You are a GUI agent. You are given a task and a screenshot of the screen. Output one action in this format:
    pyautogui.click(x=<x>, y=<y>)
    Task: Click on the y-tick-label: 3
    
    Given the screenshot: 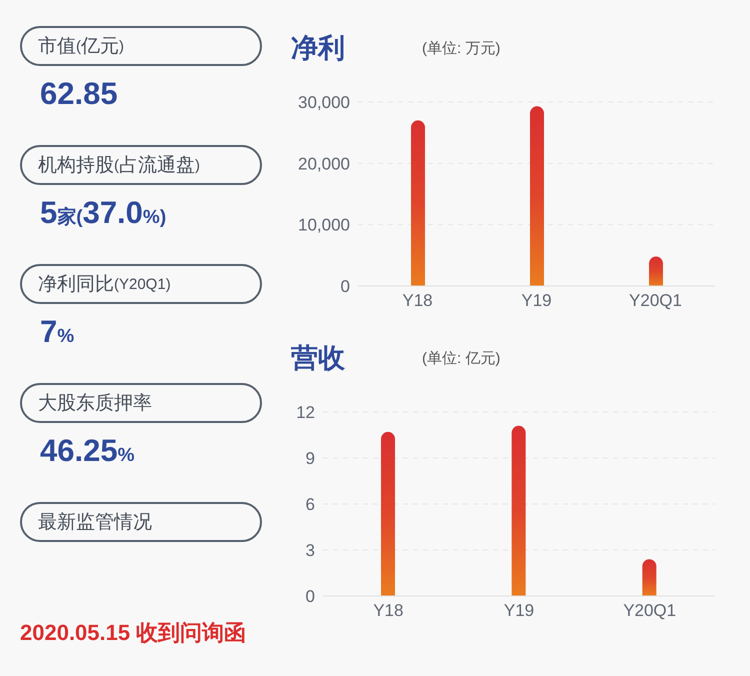 What is the action you would take?
    pyautogui.click(x=310, y=550)
    